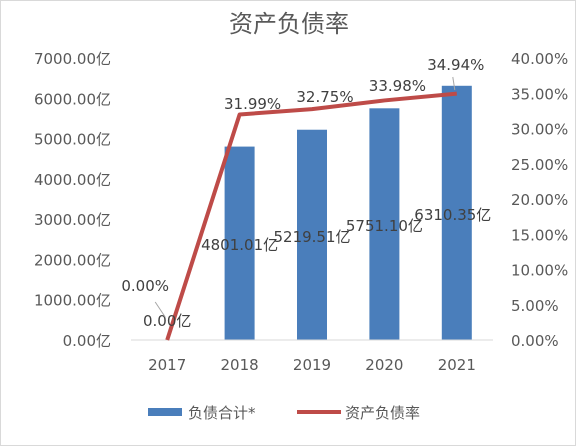 This screenshot has height=447, width=576. Describe the element at coordinates (72, 301) in the screenshot. I see `left-axis-tick-label: 1000.00亿` at that location.